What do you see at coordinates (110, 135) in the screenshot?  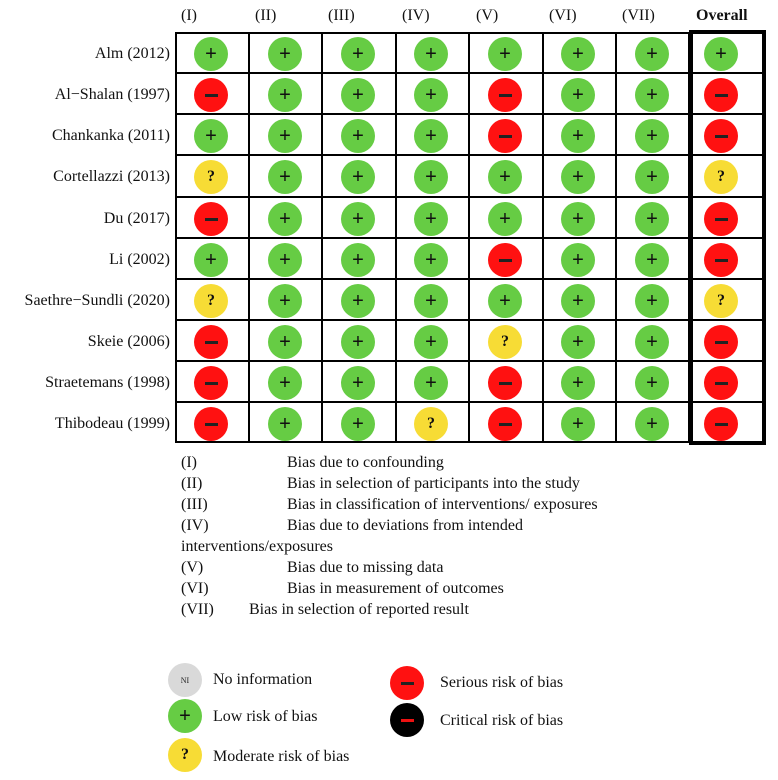 I see `study-label: Chankanka (2011)` at bounding box center [110, 135].